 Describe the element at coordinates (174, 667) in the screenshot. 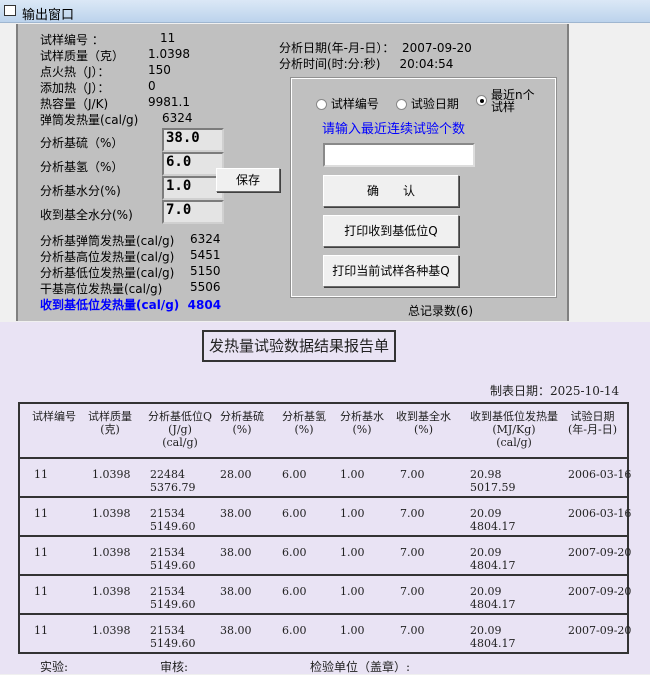

I see `footer-reviewer: 审核:` at that location.